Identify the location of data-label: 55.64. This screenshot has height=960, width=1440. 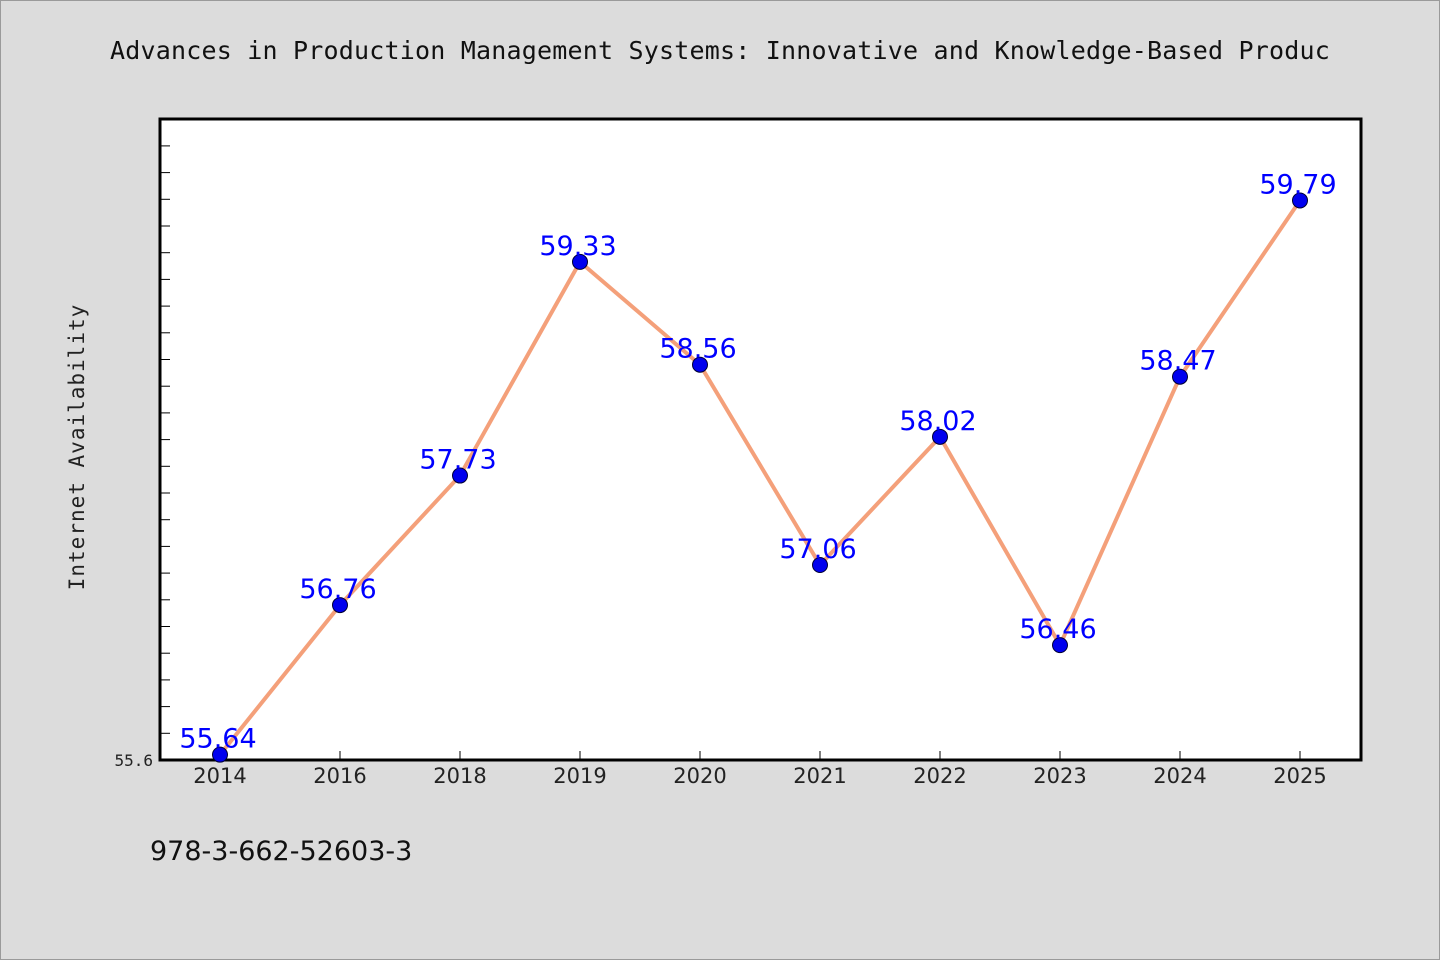
(217, 739).